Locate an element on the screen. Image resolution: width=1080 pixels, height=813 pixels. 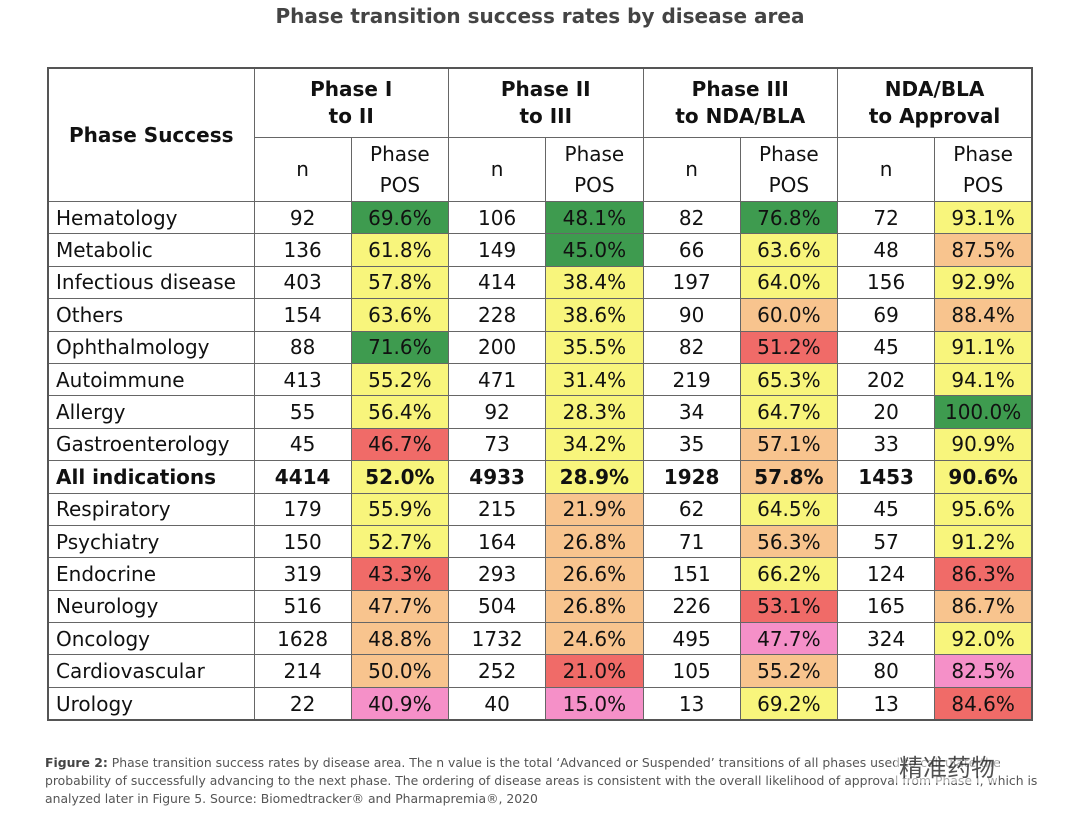
cell: 34.2% is located at coordinates (594, 444).